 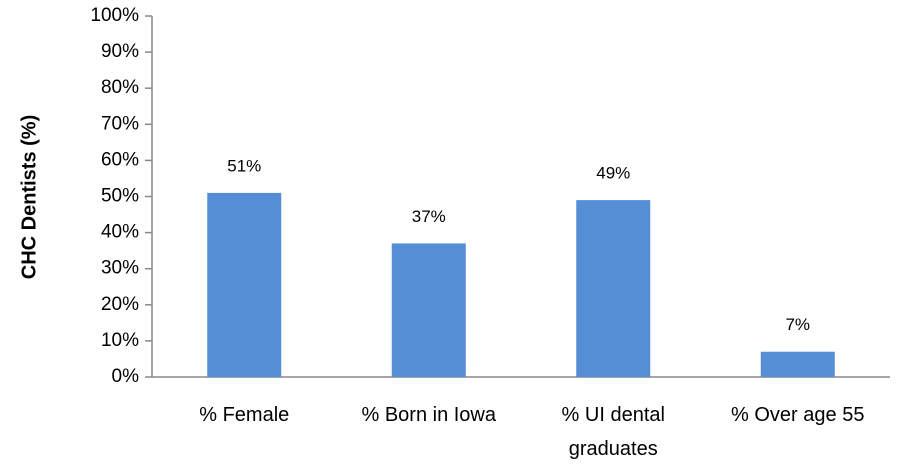 I want to click on y-tick-label: 10%, so click(x=120, y=340).